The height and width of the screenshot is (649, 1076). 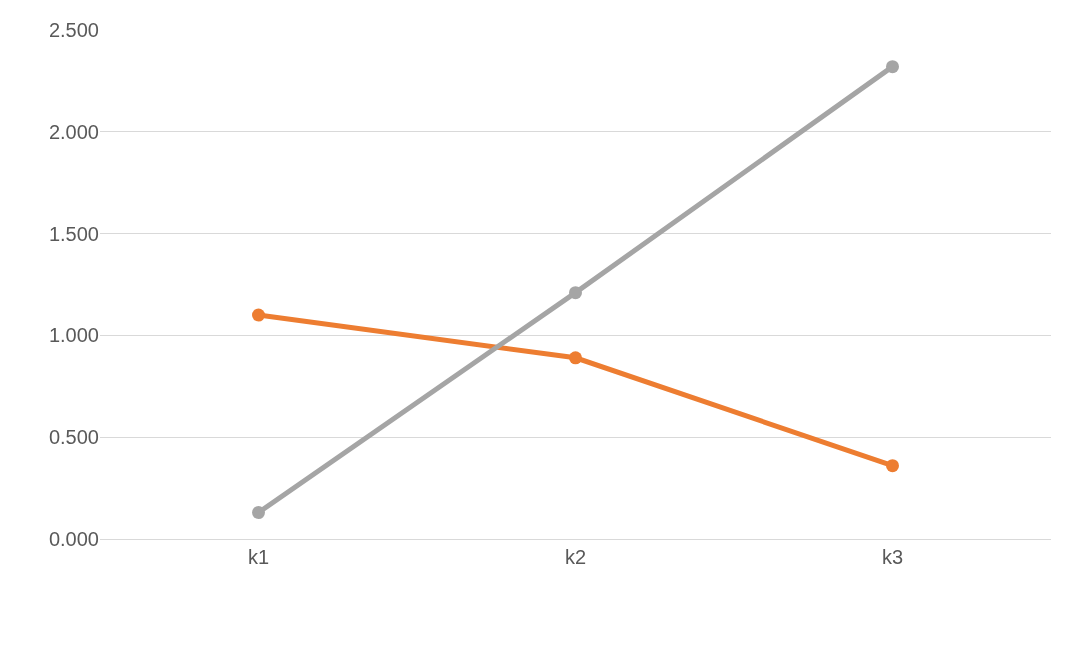 I want to click on y-tick-label: 2.000, so click(x=73, y=131).